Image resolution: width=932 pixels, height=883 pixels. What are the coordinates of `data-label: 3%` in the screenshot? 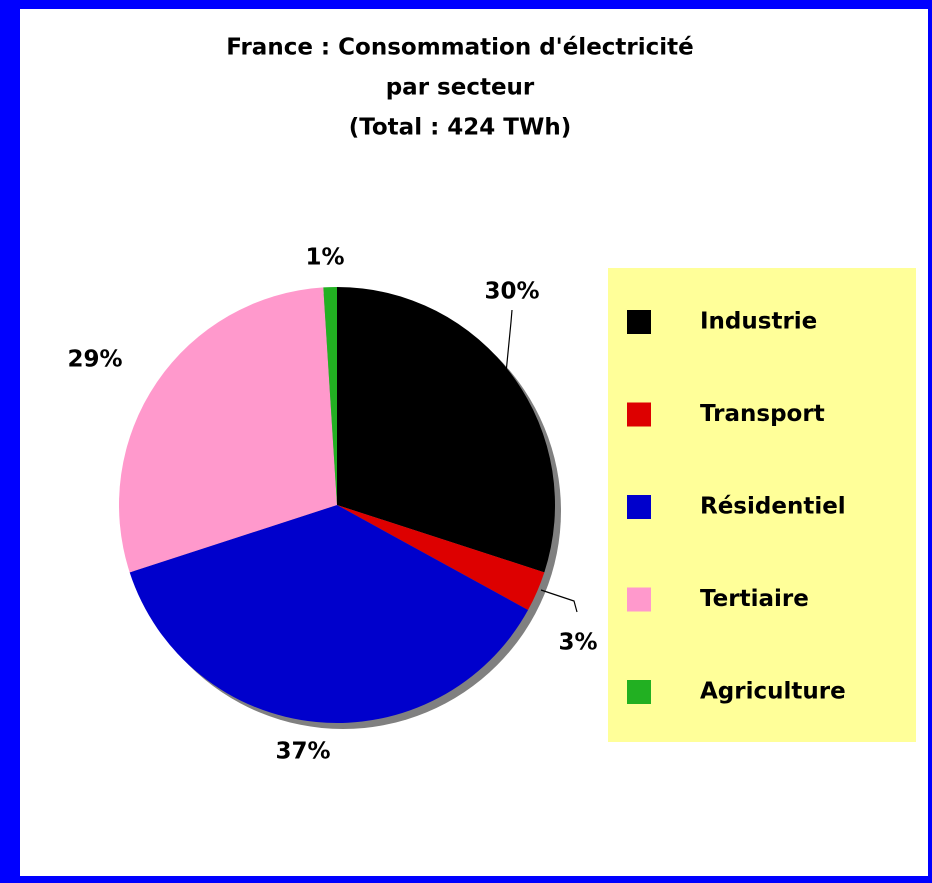 It's located at (577, 643).